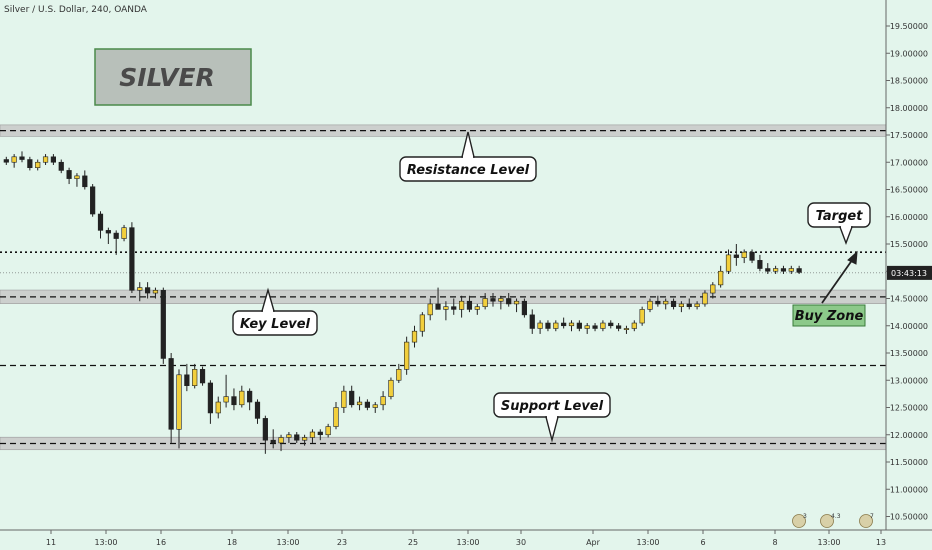  Describe the element at coordinates (51, 542) in the screenshot. I see `x-tick-label: 11` at that location.